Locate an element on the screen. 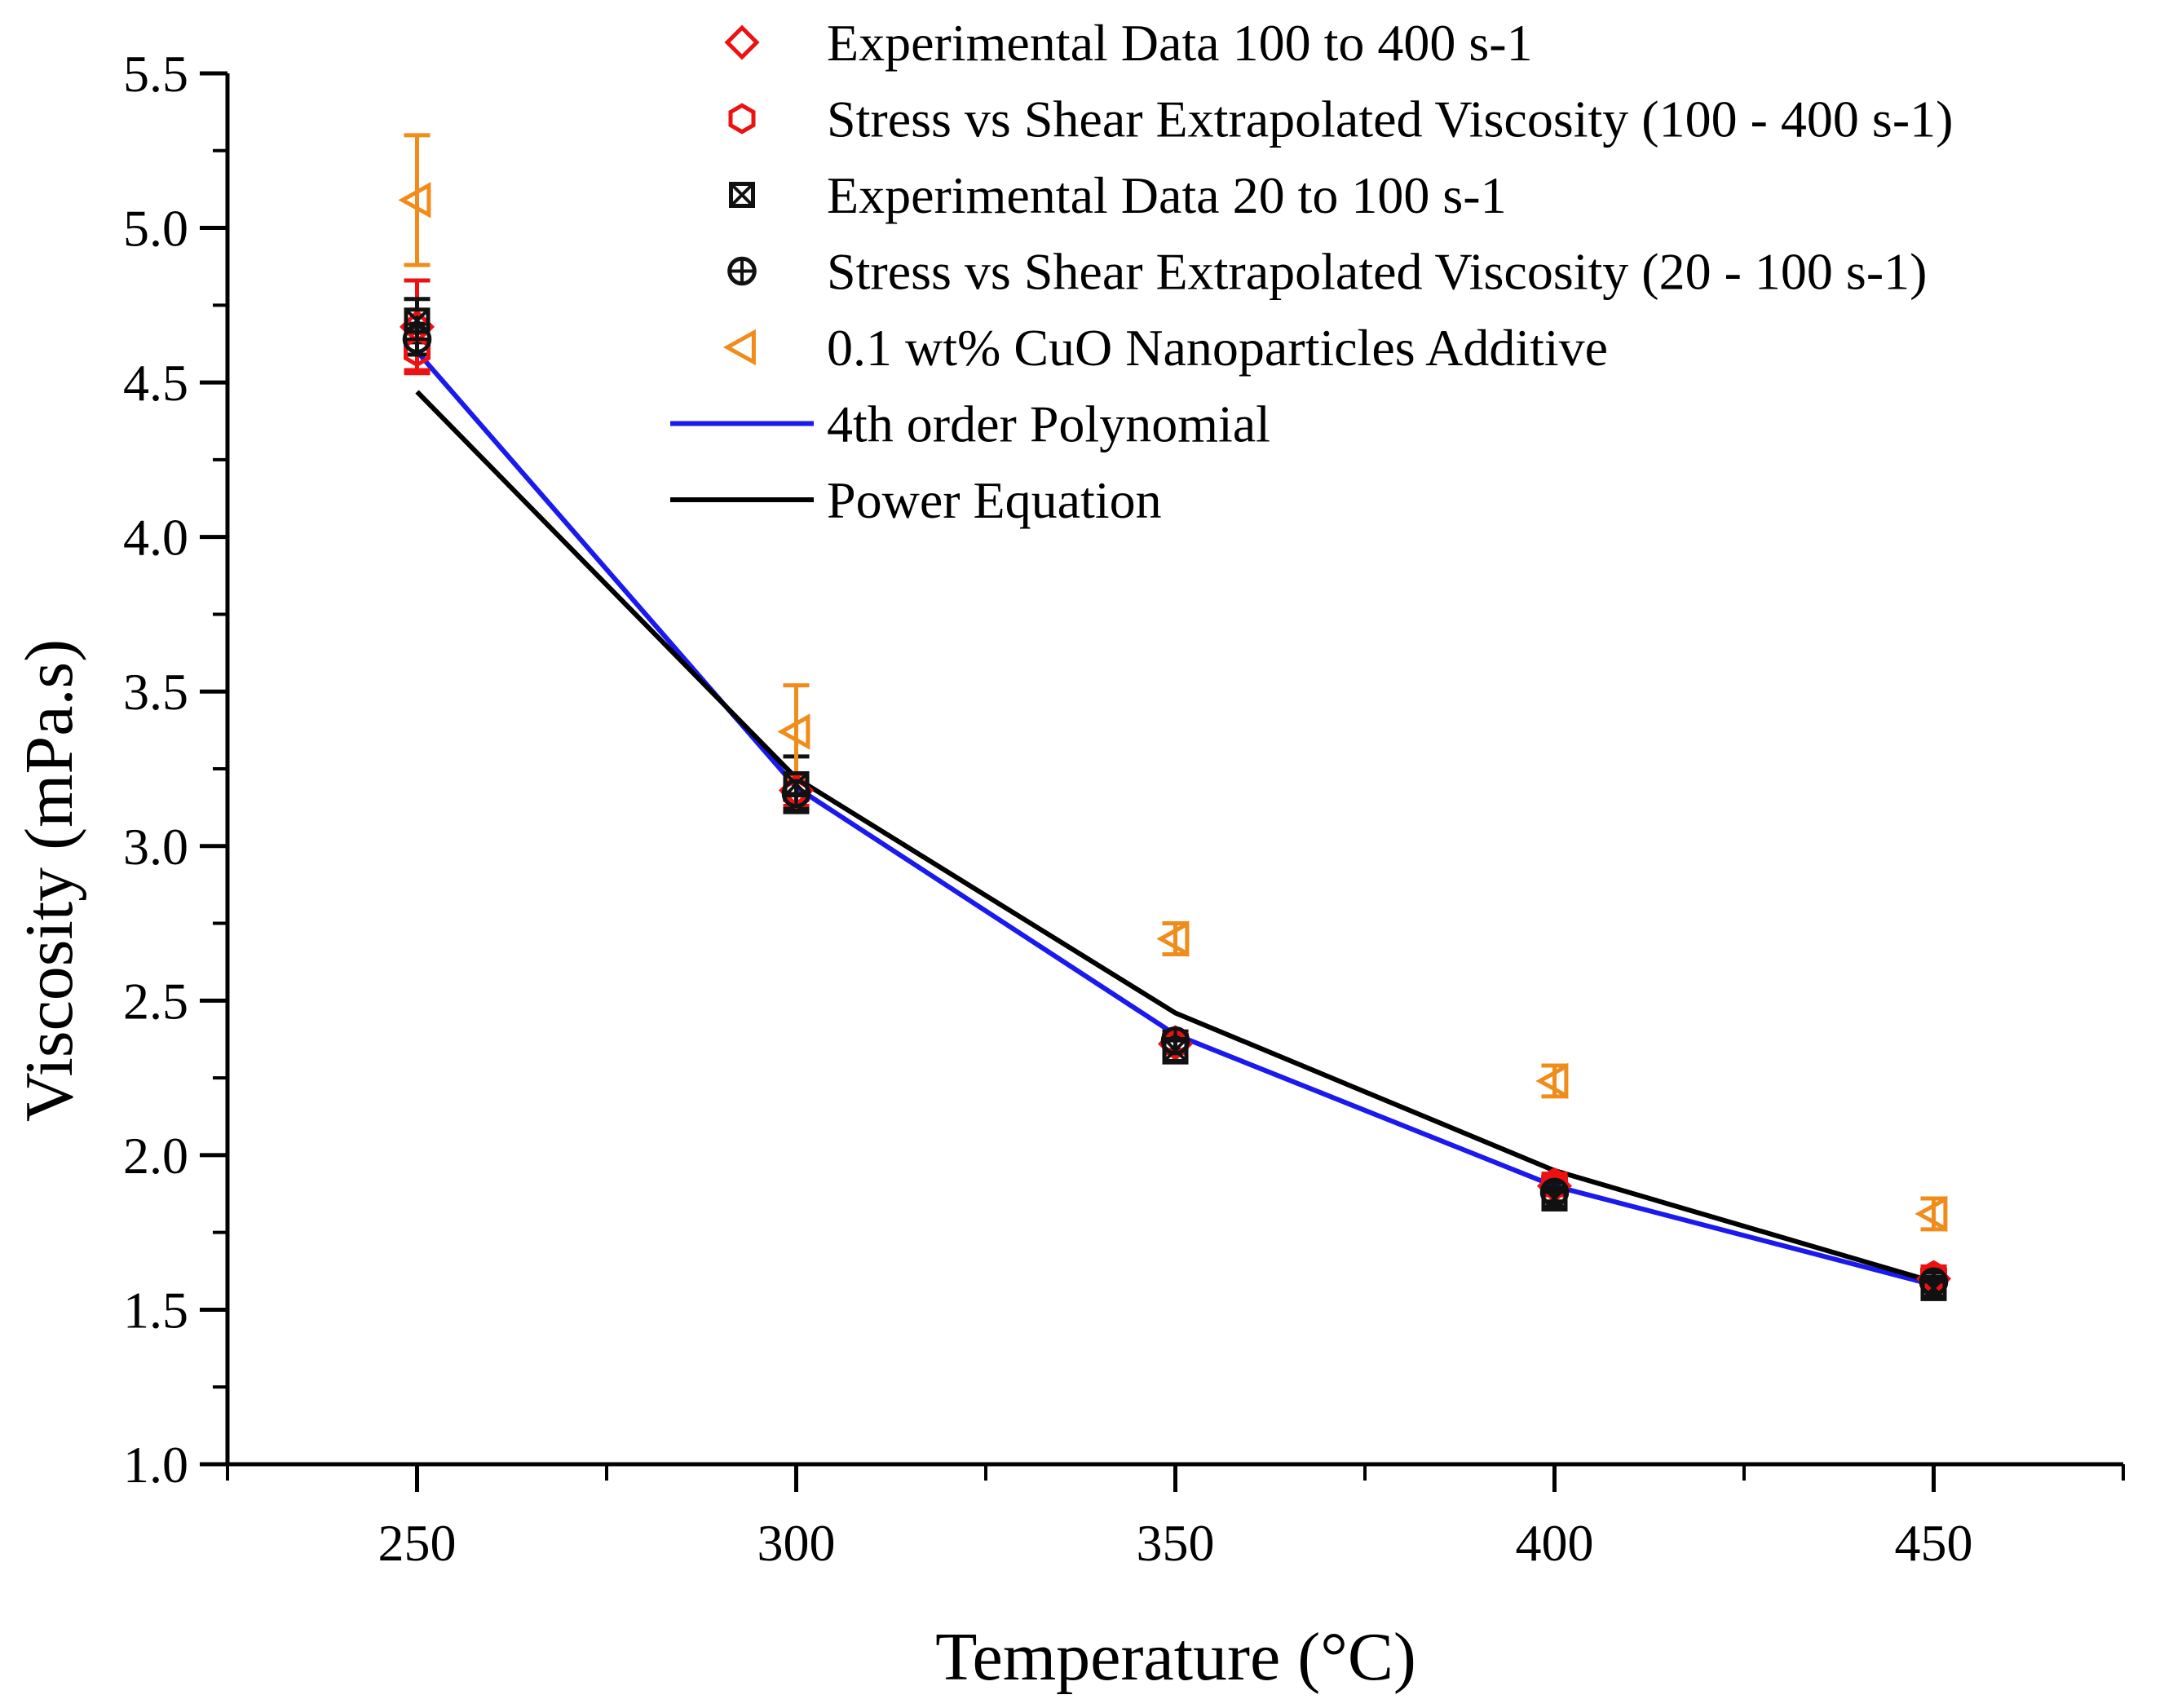 This screenshot has height=1708, width=2164. y-tick-label: 3.5 is located at coordinates (155, 692).